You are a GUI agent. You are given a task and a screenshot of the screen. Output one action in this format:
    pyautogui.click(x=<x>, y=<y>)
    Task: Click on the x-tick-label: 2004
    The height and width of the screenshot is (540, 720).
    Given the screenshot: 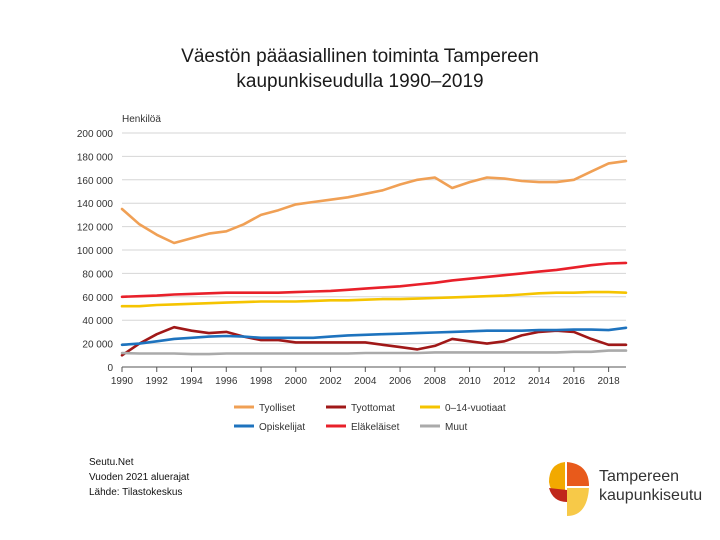 What is the action you would take?
    pyautogui.click(x=365, y=381)
    